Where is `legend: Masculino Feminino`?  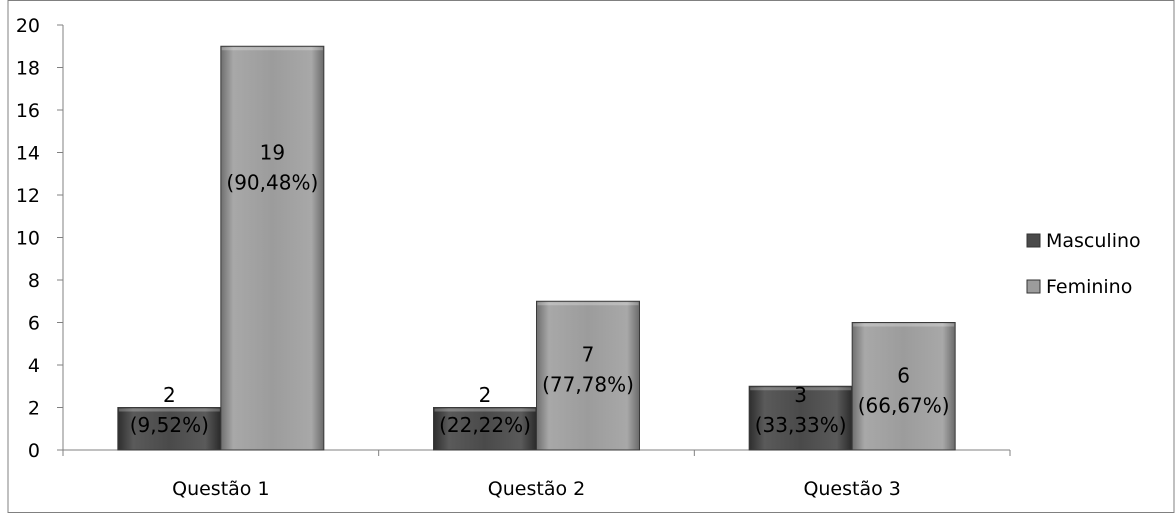
legend: Masculino Feminino is located at coordinates (1083, 264).